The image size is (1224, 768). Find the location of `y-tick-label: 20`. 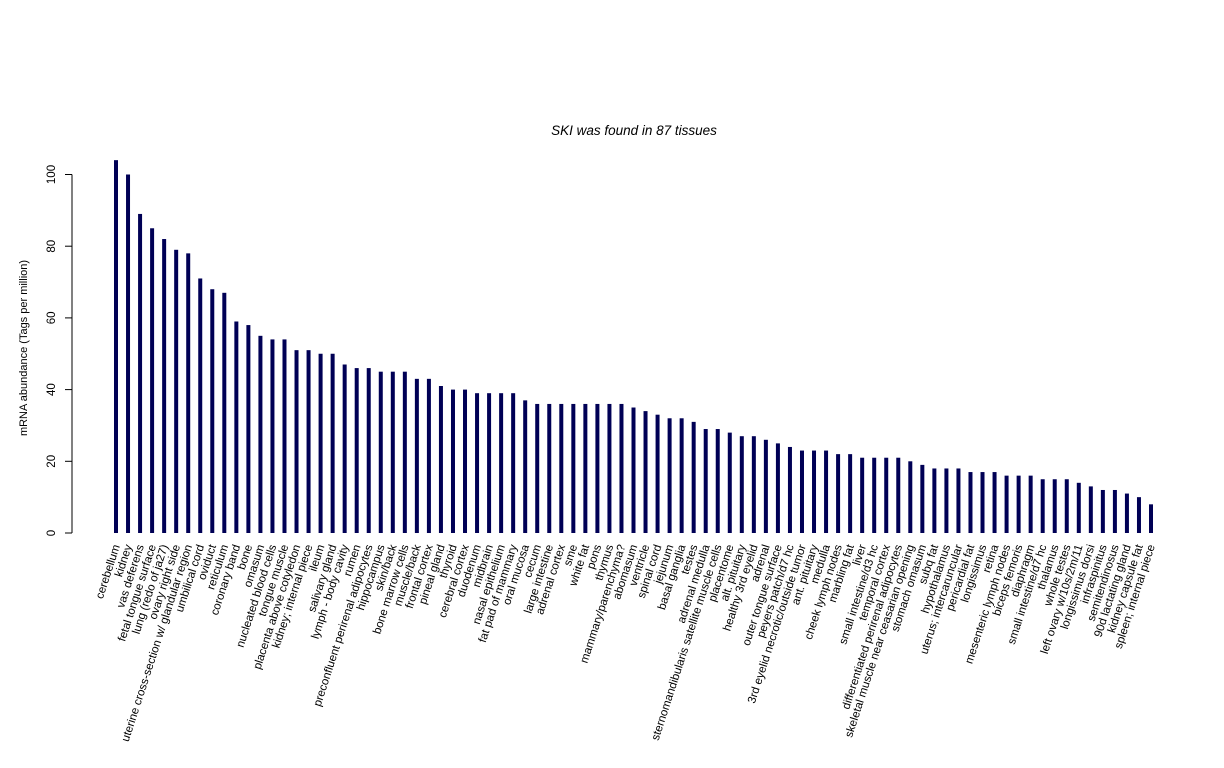

y-tick-label: 20 is located at coordinates (52, 461).